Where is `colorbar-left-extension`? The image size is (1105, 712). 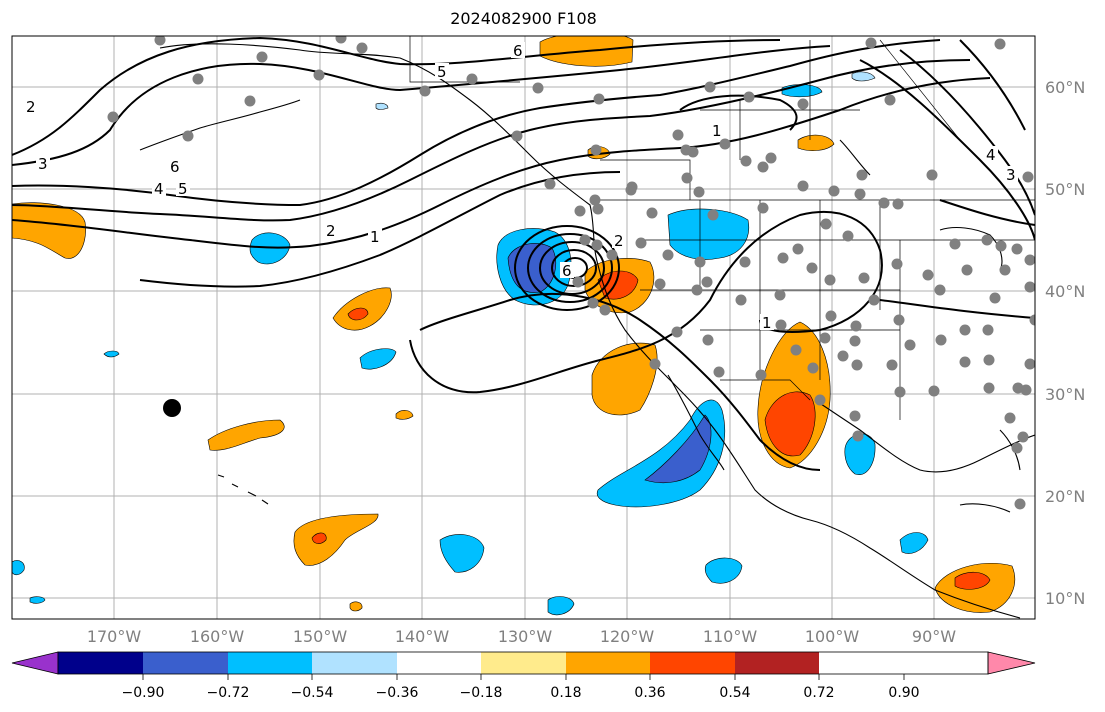
colorbar-left-extension is located at coordinates (35, 663).